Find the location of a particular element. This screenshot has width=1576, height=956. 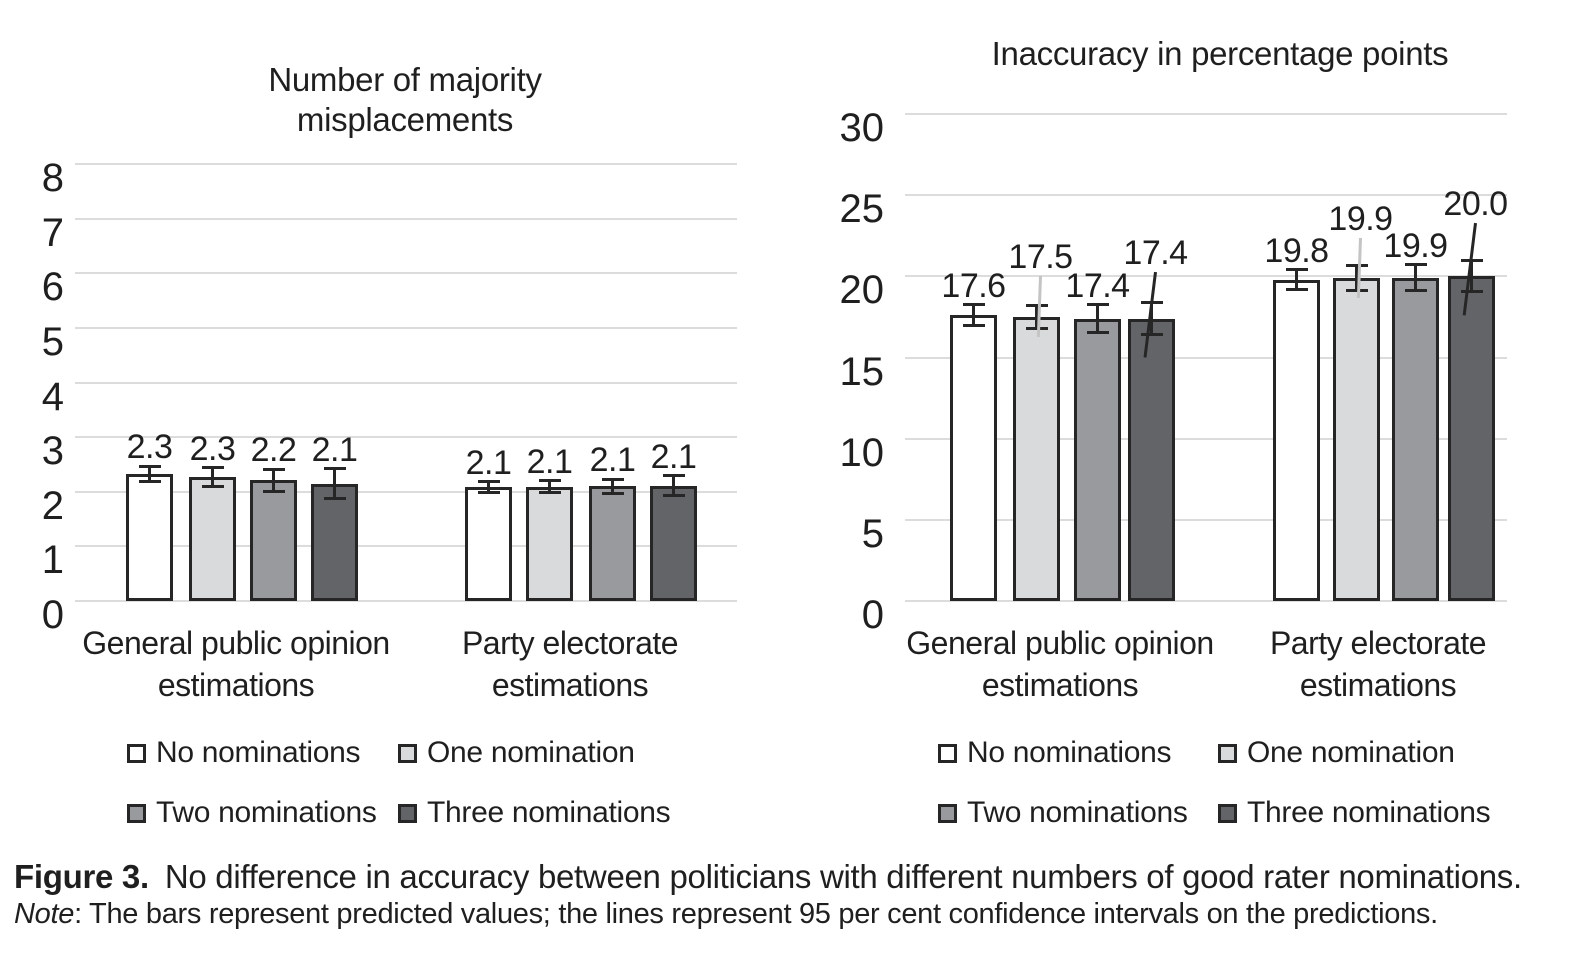

y-tick-label: 4 is located at coordinates (52, 396).